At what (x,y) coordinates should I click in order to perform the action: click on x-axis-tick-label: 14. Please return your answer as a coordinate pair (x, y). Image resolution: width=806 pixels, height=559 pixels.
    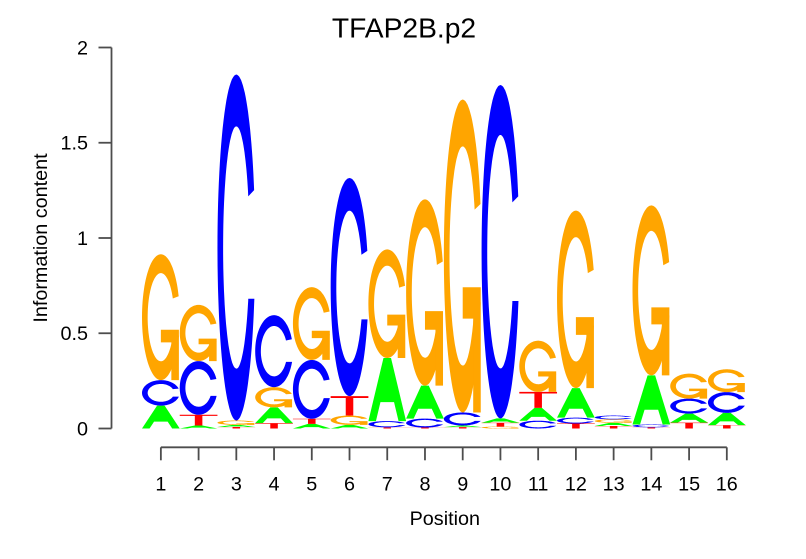
    Looking at the image, I should click on (651, 485).